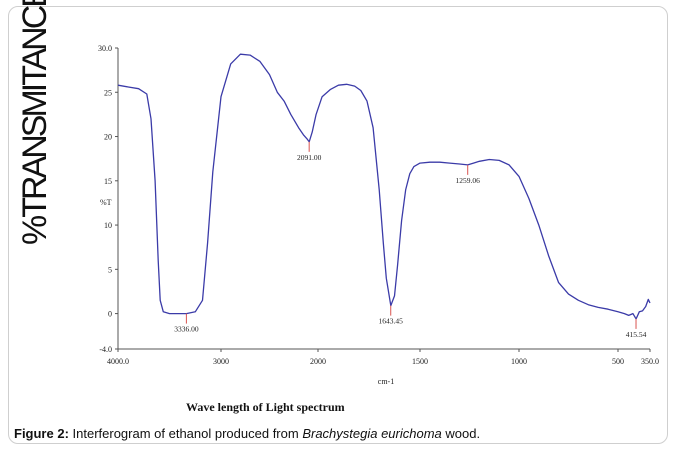 The height and width of the screenshot is (454, 677). I want to click on peak-label: 1259.06, so click(468, 180).